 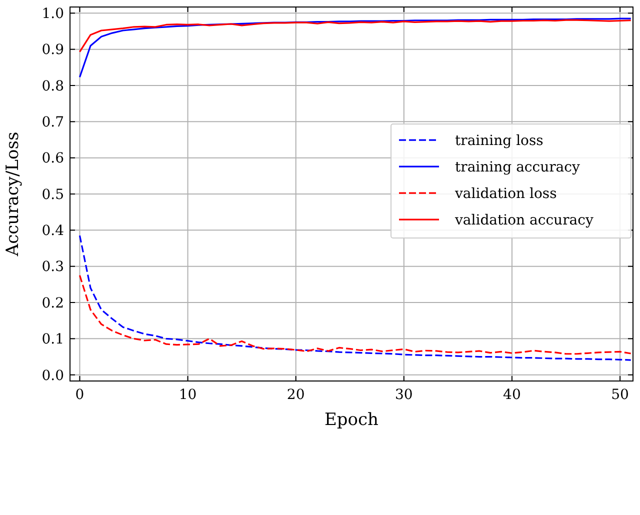 What do you see at coordinates (295, 395) in the screenshot?
I see `x-tick-label: 20` at bounding box center [295, 395].